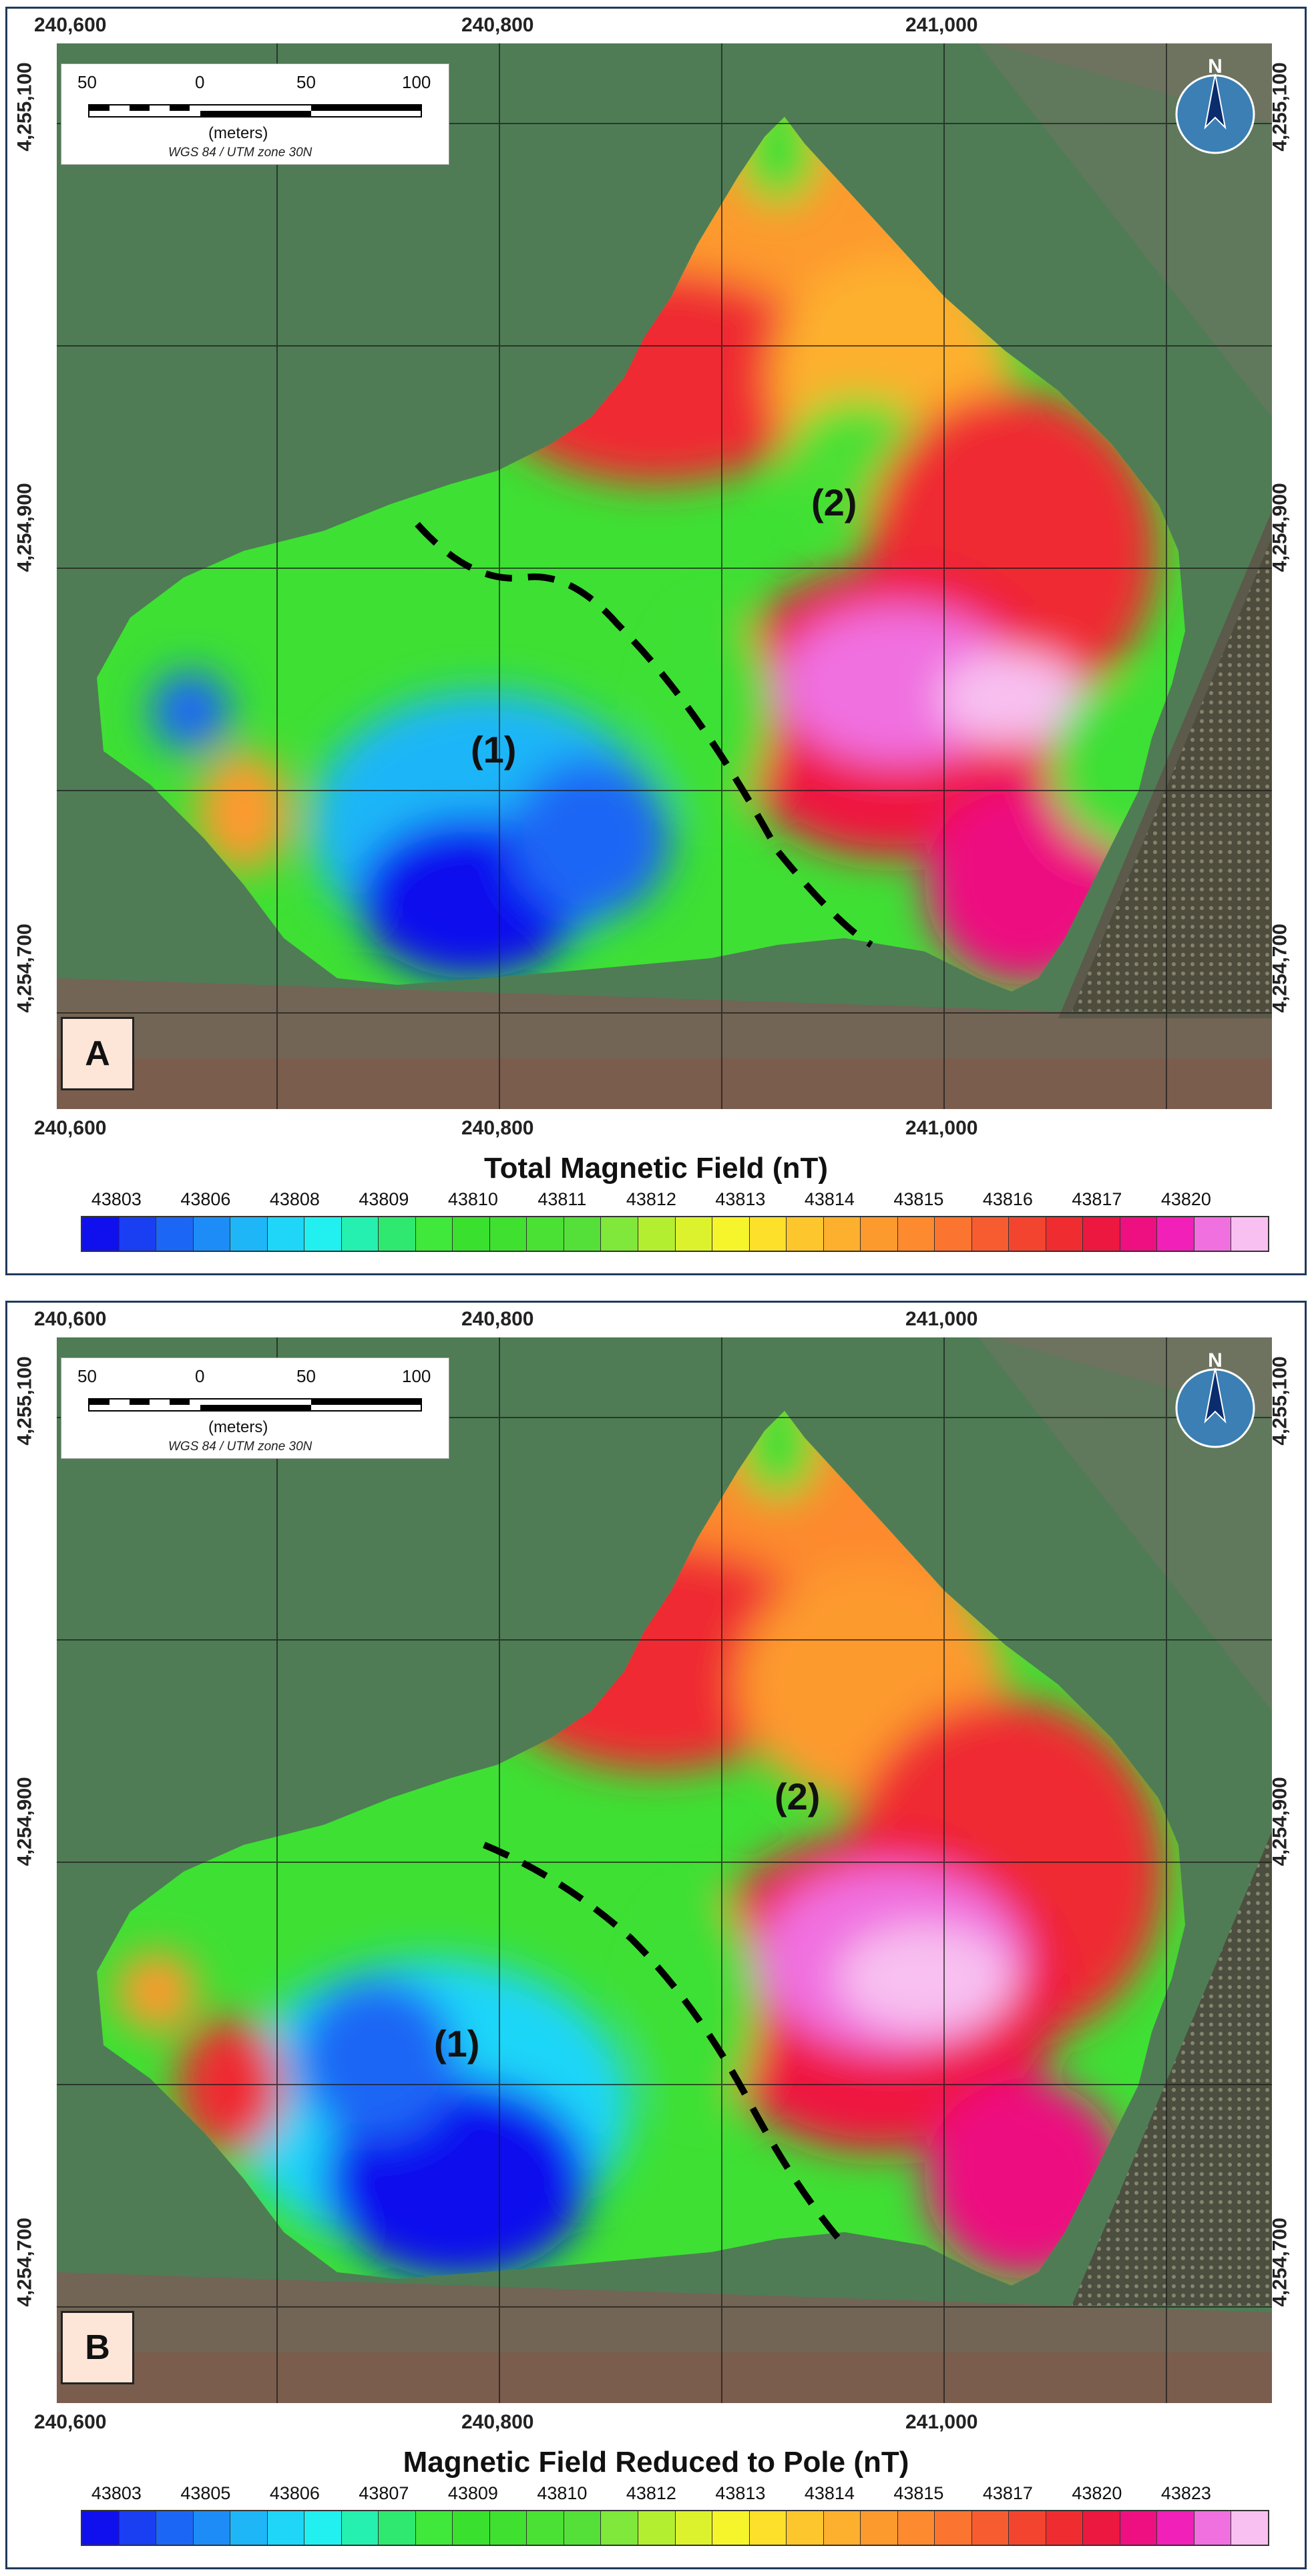 The image size is (1312, 2576). Describe the element at coordinates (384, 1199) in the screenshot. I see `legend-value: 43809` at that location.